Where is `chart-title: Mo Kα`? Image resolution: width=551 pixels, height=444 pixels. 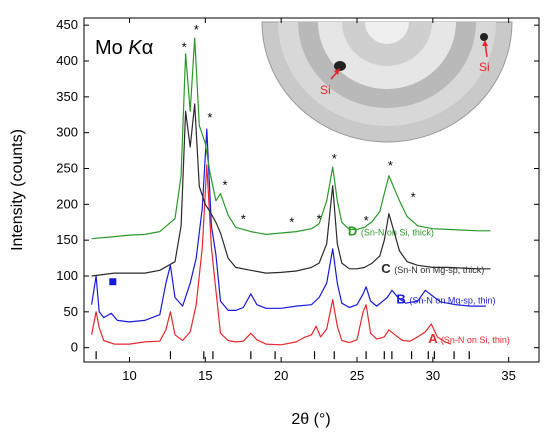 chart-title: Mo Kα is located at coordinates (124, 48).